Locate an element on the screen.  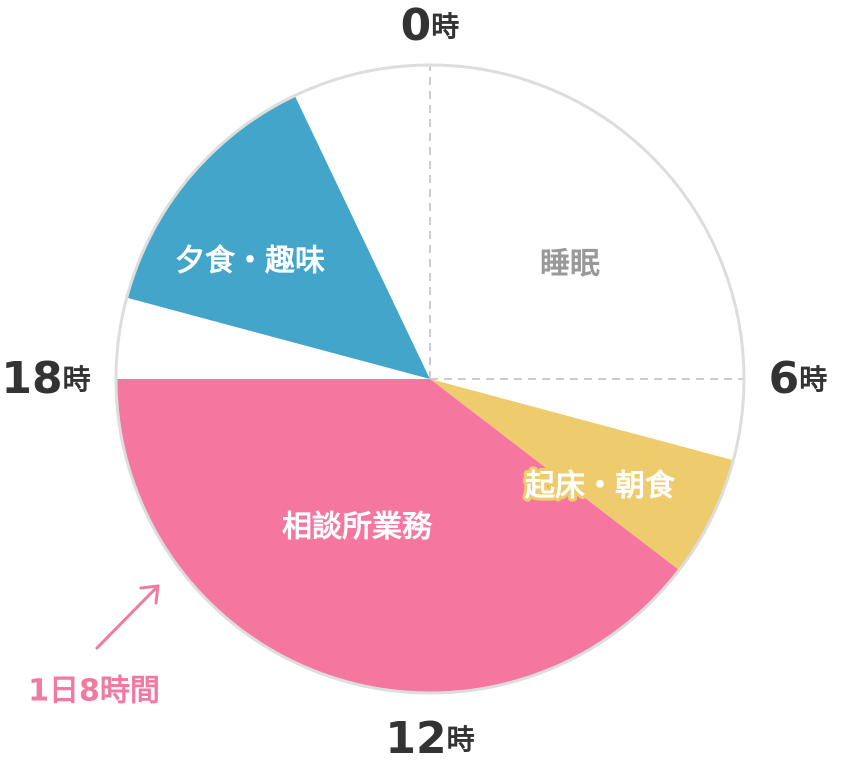
hour-label-6: 6時 is located at coordinates (798, 378).